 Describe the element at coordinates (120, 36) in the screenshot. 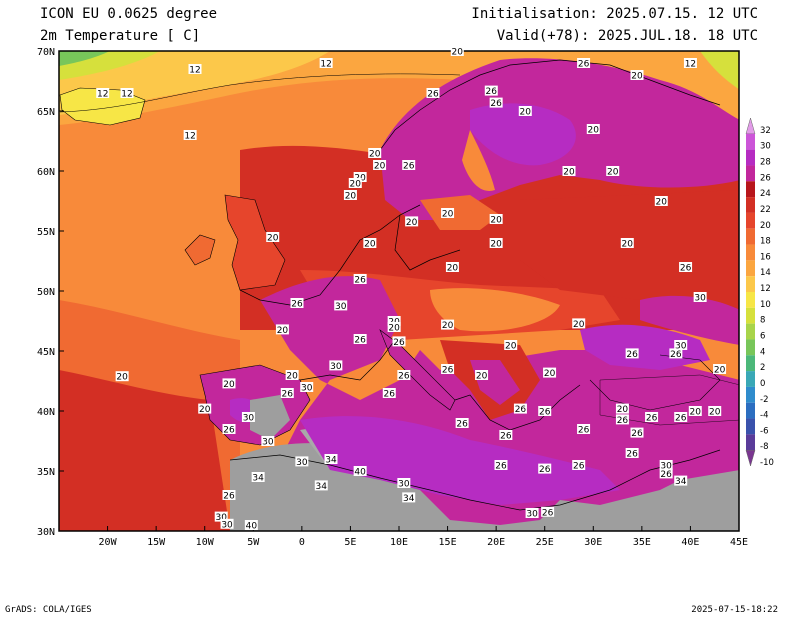

I see `variable-title: 2m Temperature [ C]` at that location.